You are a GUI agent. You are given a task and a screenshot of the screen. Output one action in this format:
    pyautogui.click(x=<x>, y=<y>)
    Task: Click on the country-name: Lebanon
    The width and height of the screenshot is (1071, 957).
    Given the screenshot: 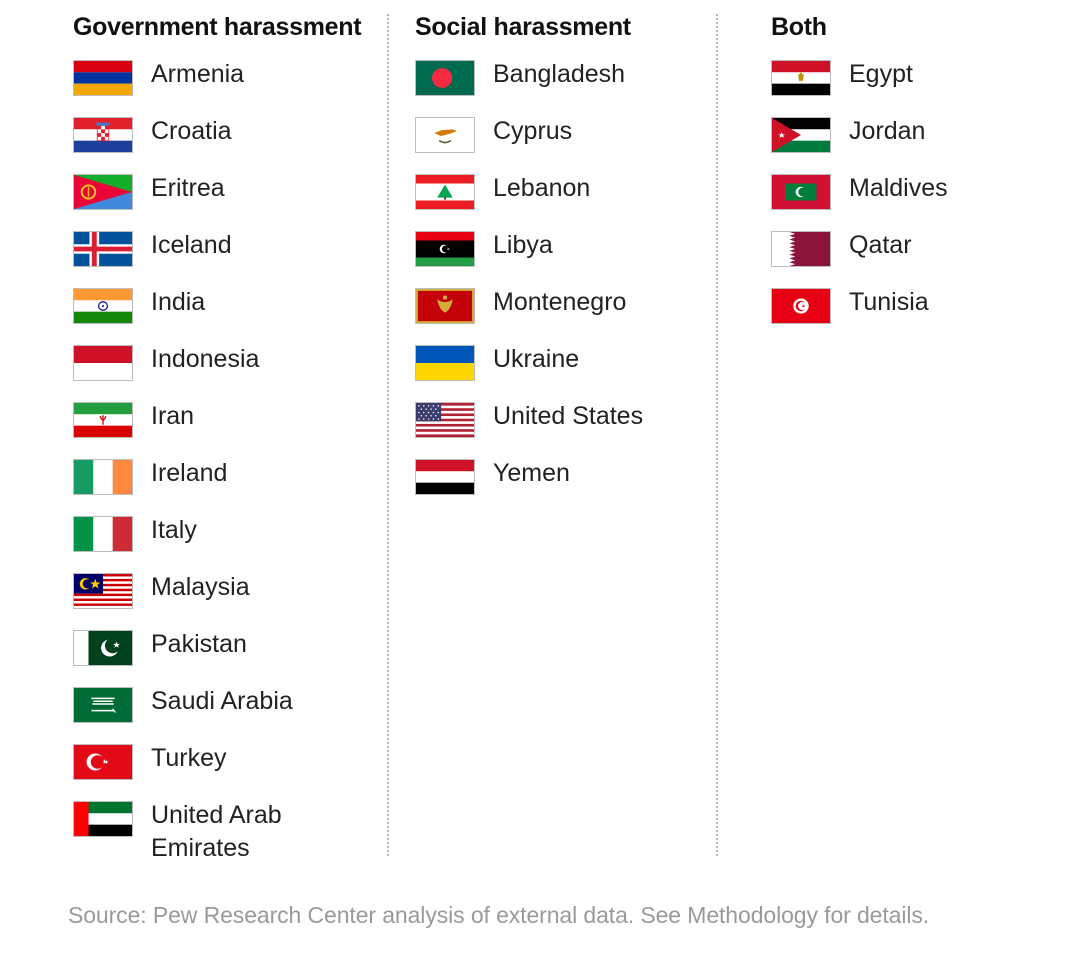 What is the action you would take?
    pyautogui.click(x=542, y=188)
    